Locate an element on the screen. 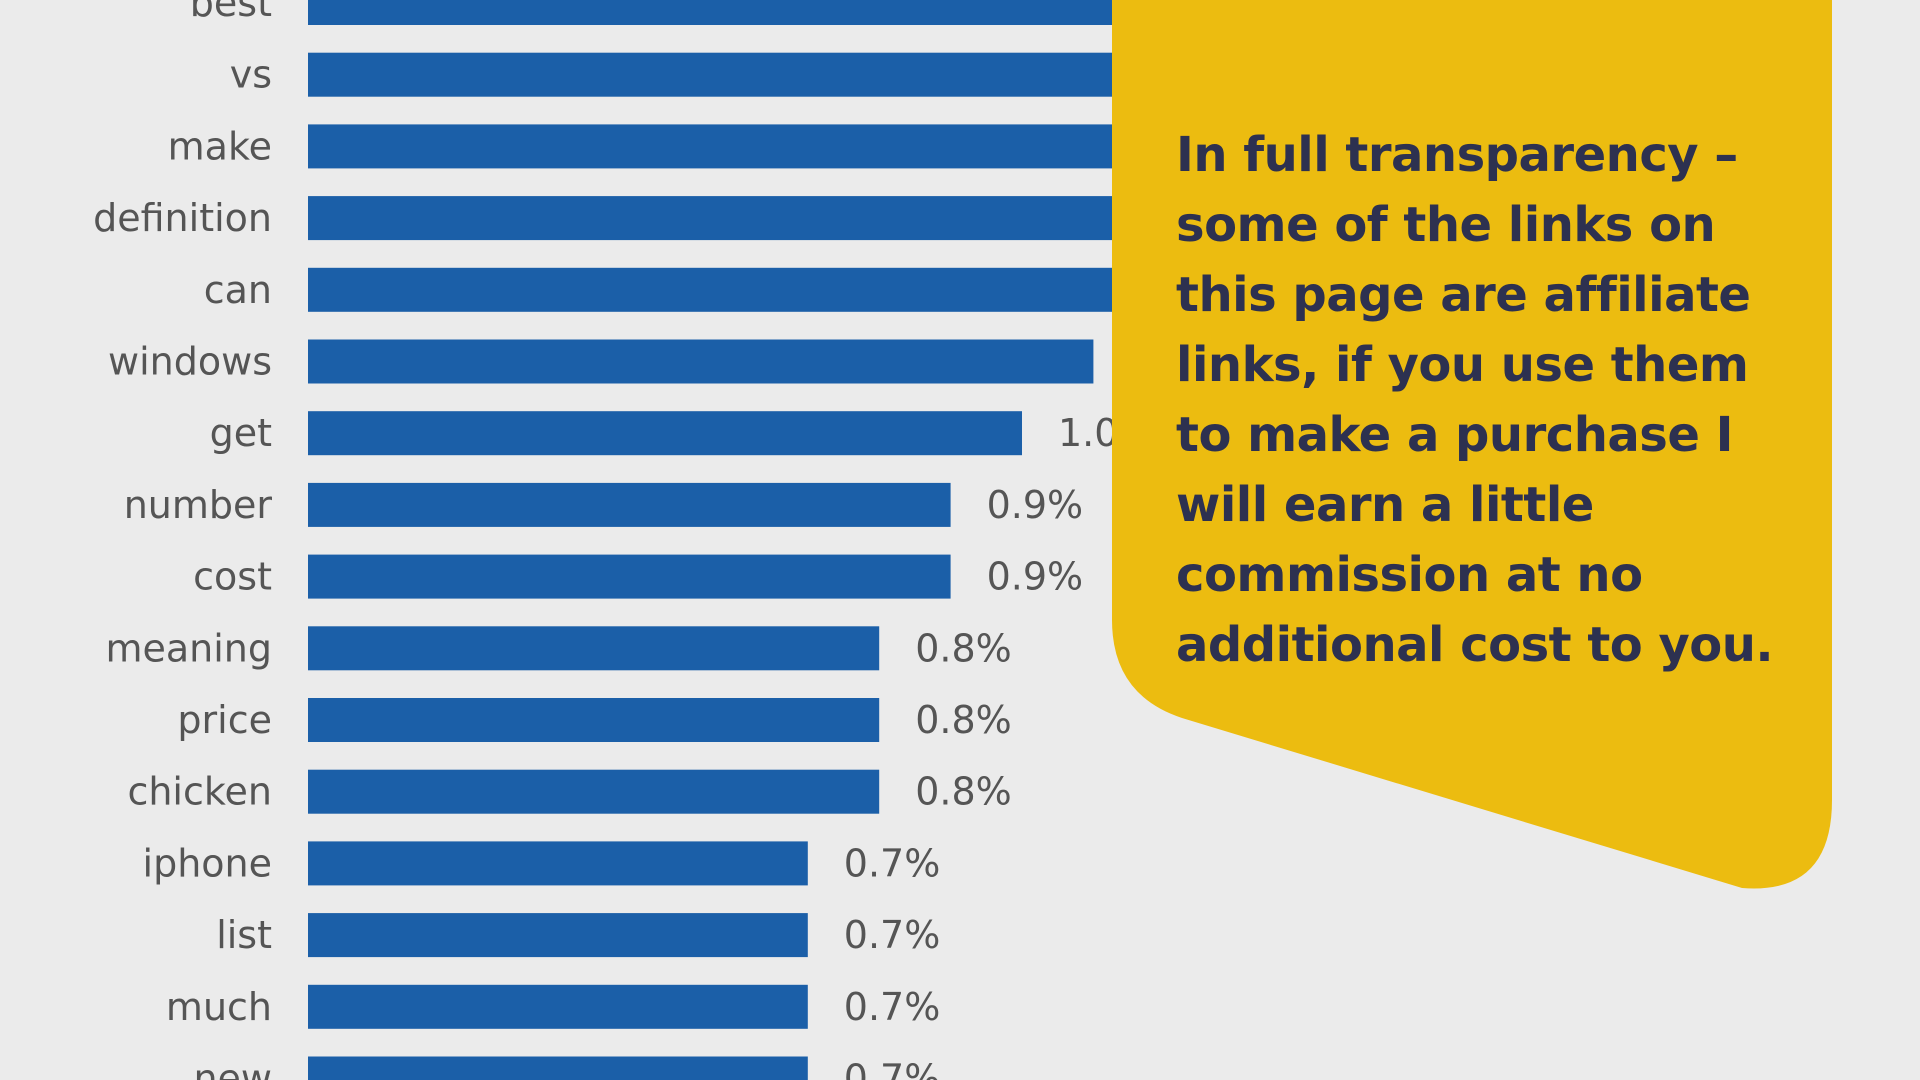 This screenshot has height=1080, width=1920. category-label: much is located at coordinates (219, 1007).